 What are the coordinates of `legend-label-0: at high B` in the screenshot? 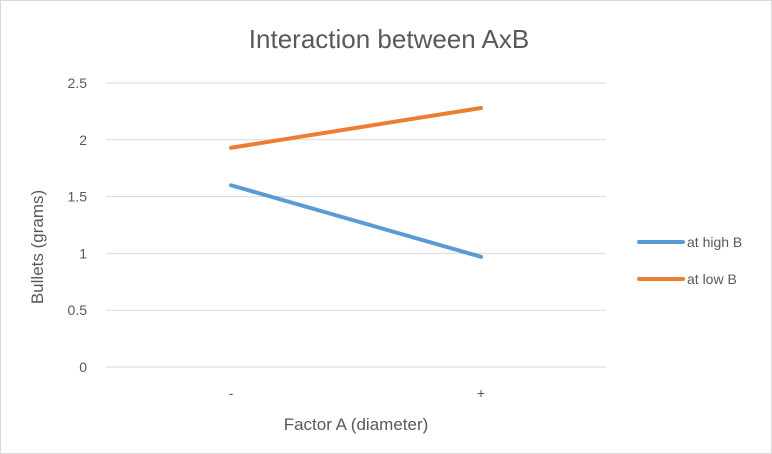 It's located at (714, 242).